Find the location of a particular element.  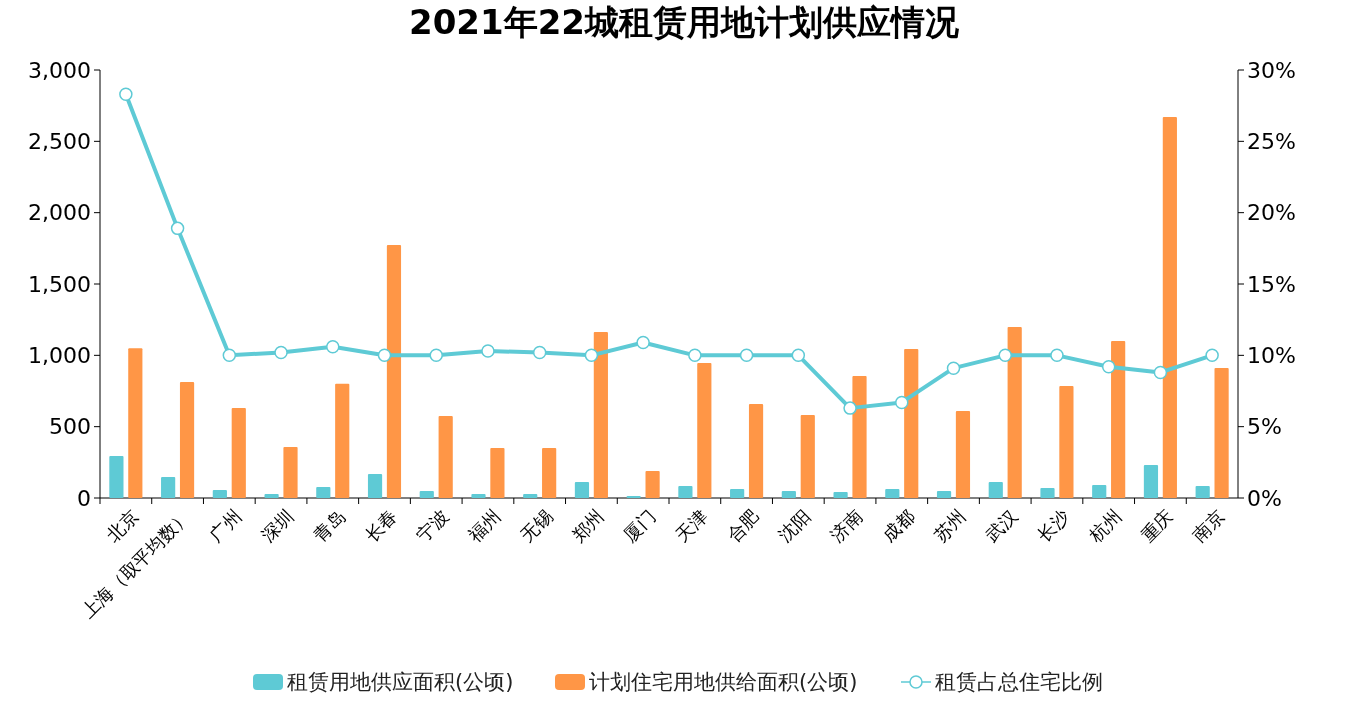

x-tick-label: 广州 is located at coordinates (225, 525).